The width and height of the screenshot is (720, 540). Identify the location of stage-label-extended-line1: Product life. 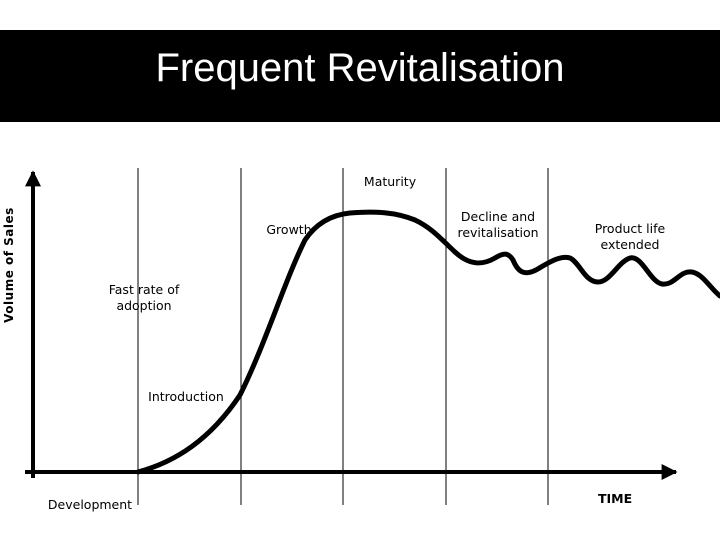
(630, 228).